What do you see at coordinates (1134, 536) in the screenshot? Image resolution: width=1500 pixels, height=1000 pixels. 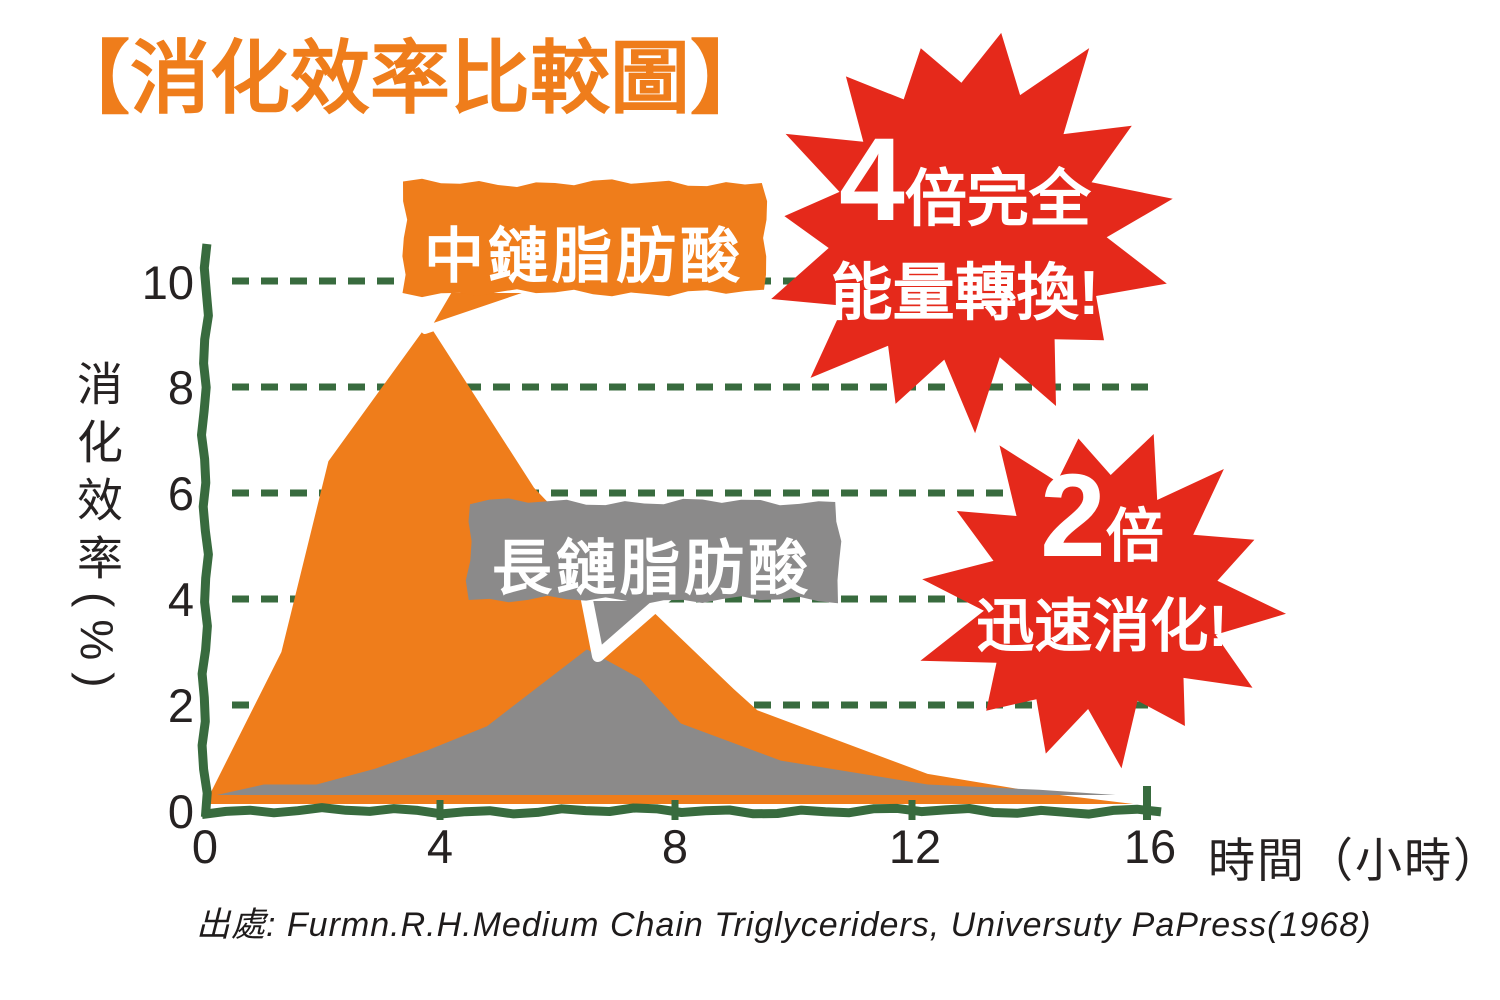 I see `badge-2x-suffix: 倍` at bounding box center [1134, 536].